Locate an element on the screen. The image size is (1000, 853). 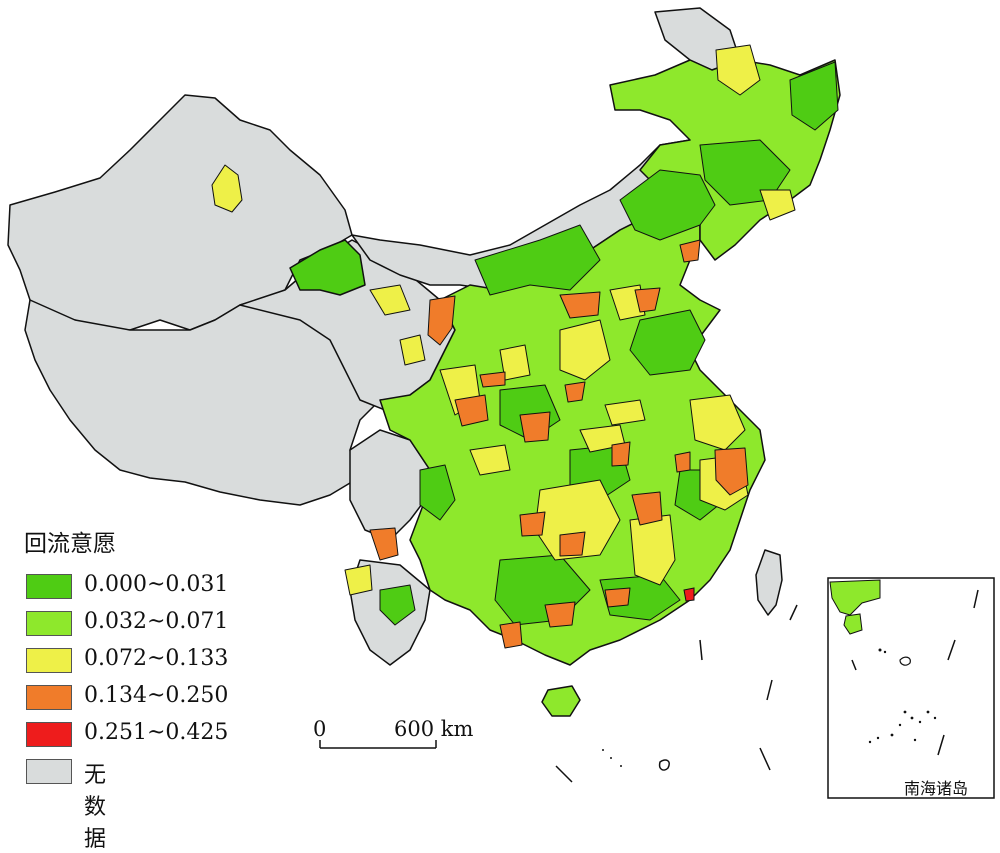
legend-title: 回流意愿 is located at coordinates (70, 544).